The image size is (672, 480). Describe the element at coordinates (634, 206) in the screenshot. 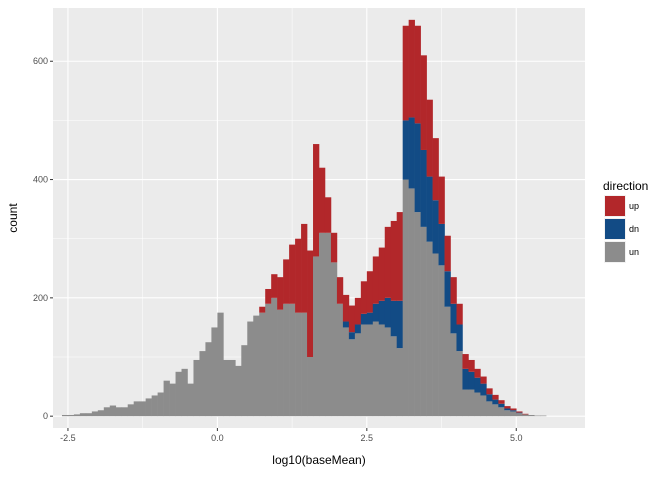

I see `legend-label-up: up` at that location.